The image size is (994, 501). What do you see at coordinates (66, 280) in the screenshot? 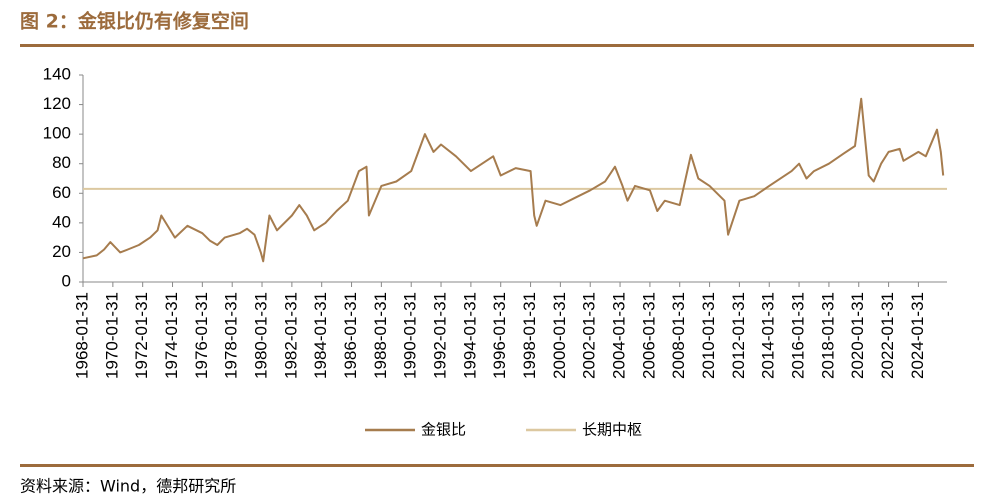
I see `y-tick-label: 0` at bounding box center [66, 280].